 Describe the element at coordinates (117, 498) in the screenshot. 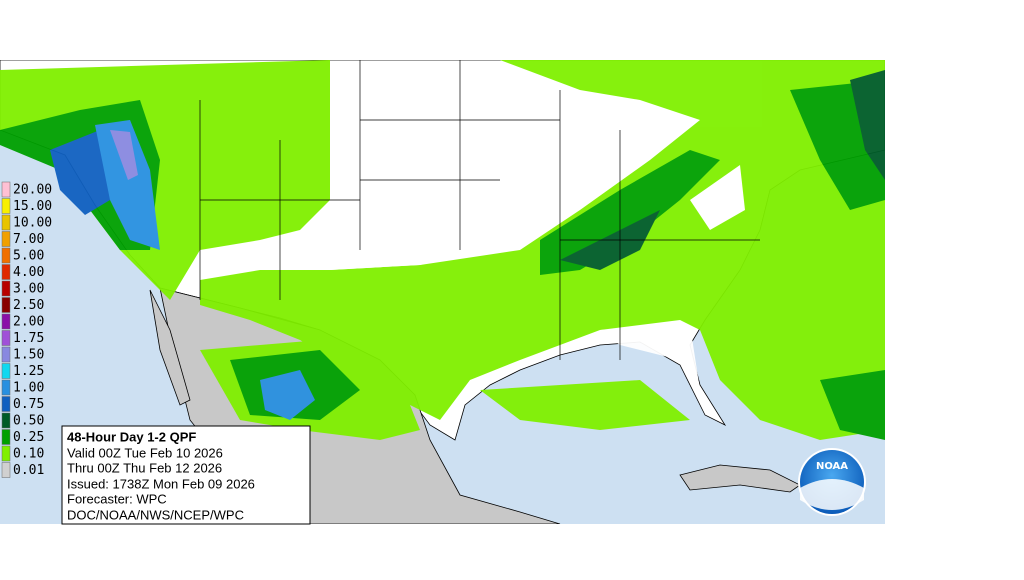

I see `info-line: Forecaster: WPC` at that location.